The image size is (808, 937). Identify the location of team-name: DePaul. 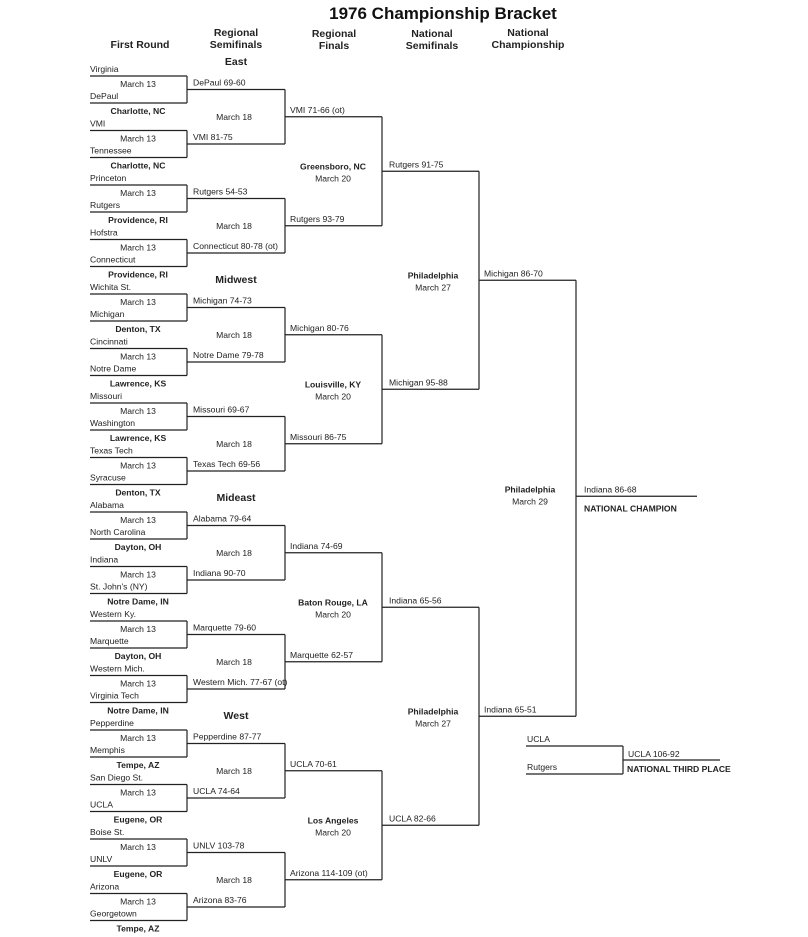
(104, 96).